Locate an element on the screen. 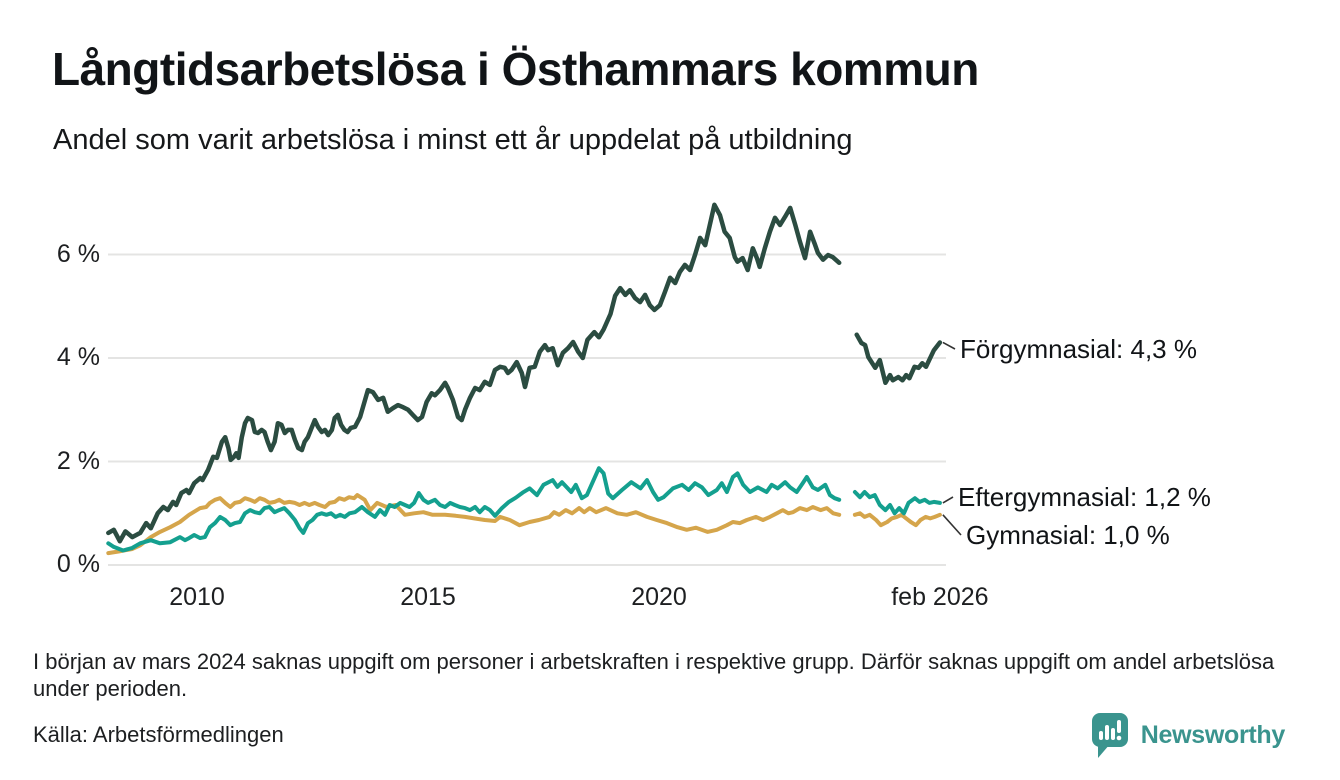  source-credit: Källa: Arbetsförmedlingen is located at coordinates (158, 734).